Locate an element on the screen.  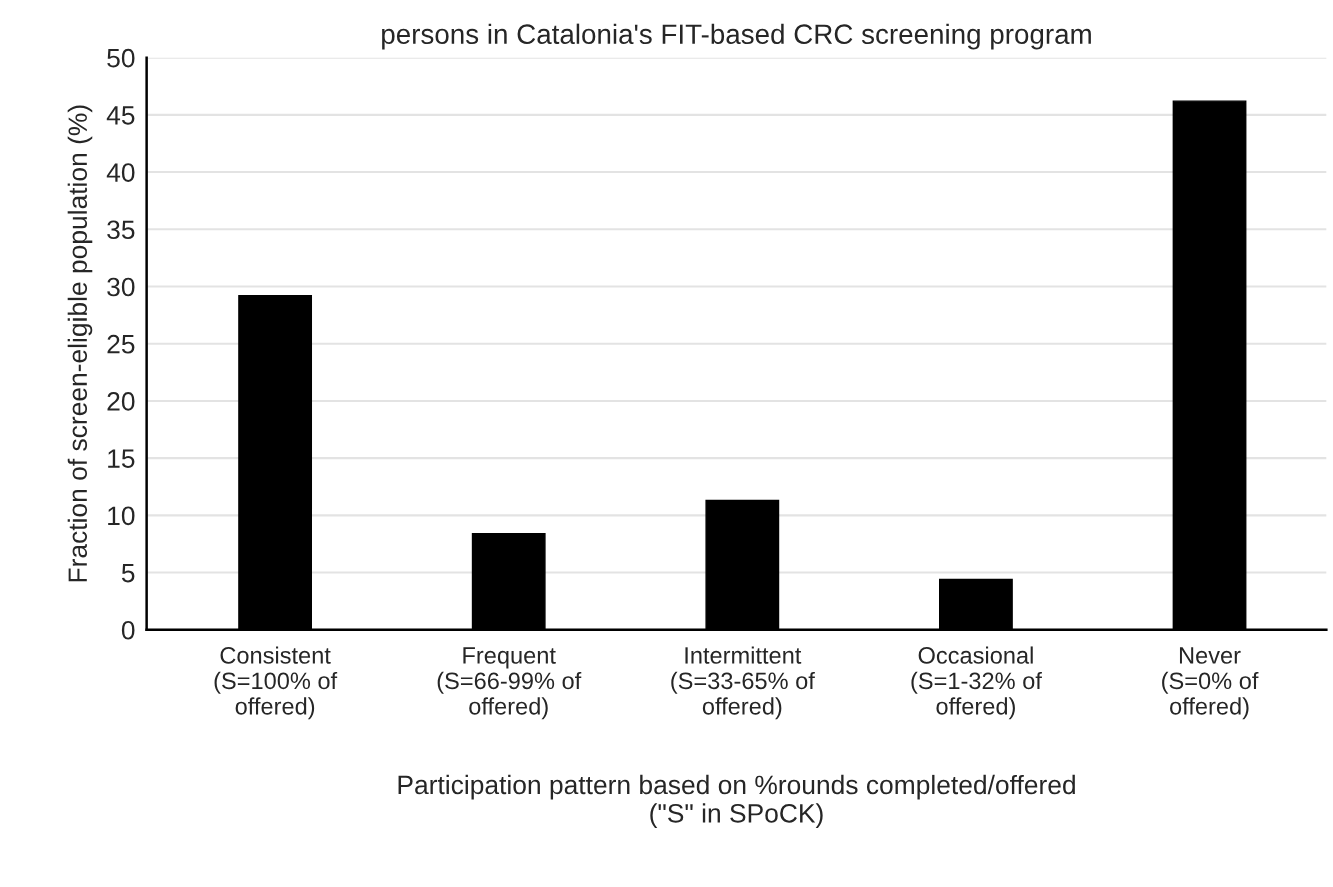
y-tick-label: 5 is located at coordinates (128, 573).